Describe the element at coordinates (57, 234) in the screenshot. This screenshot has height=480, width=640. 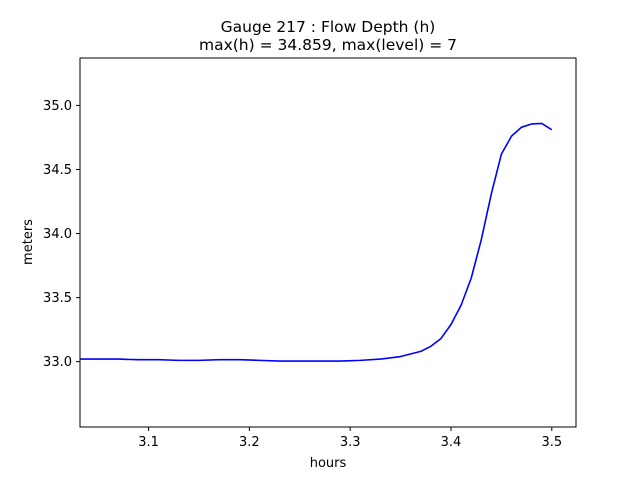
I see `y-tick-label: 34.0` at that location.